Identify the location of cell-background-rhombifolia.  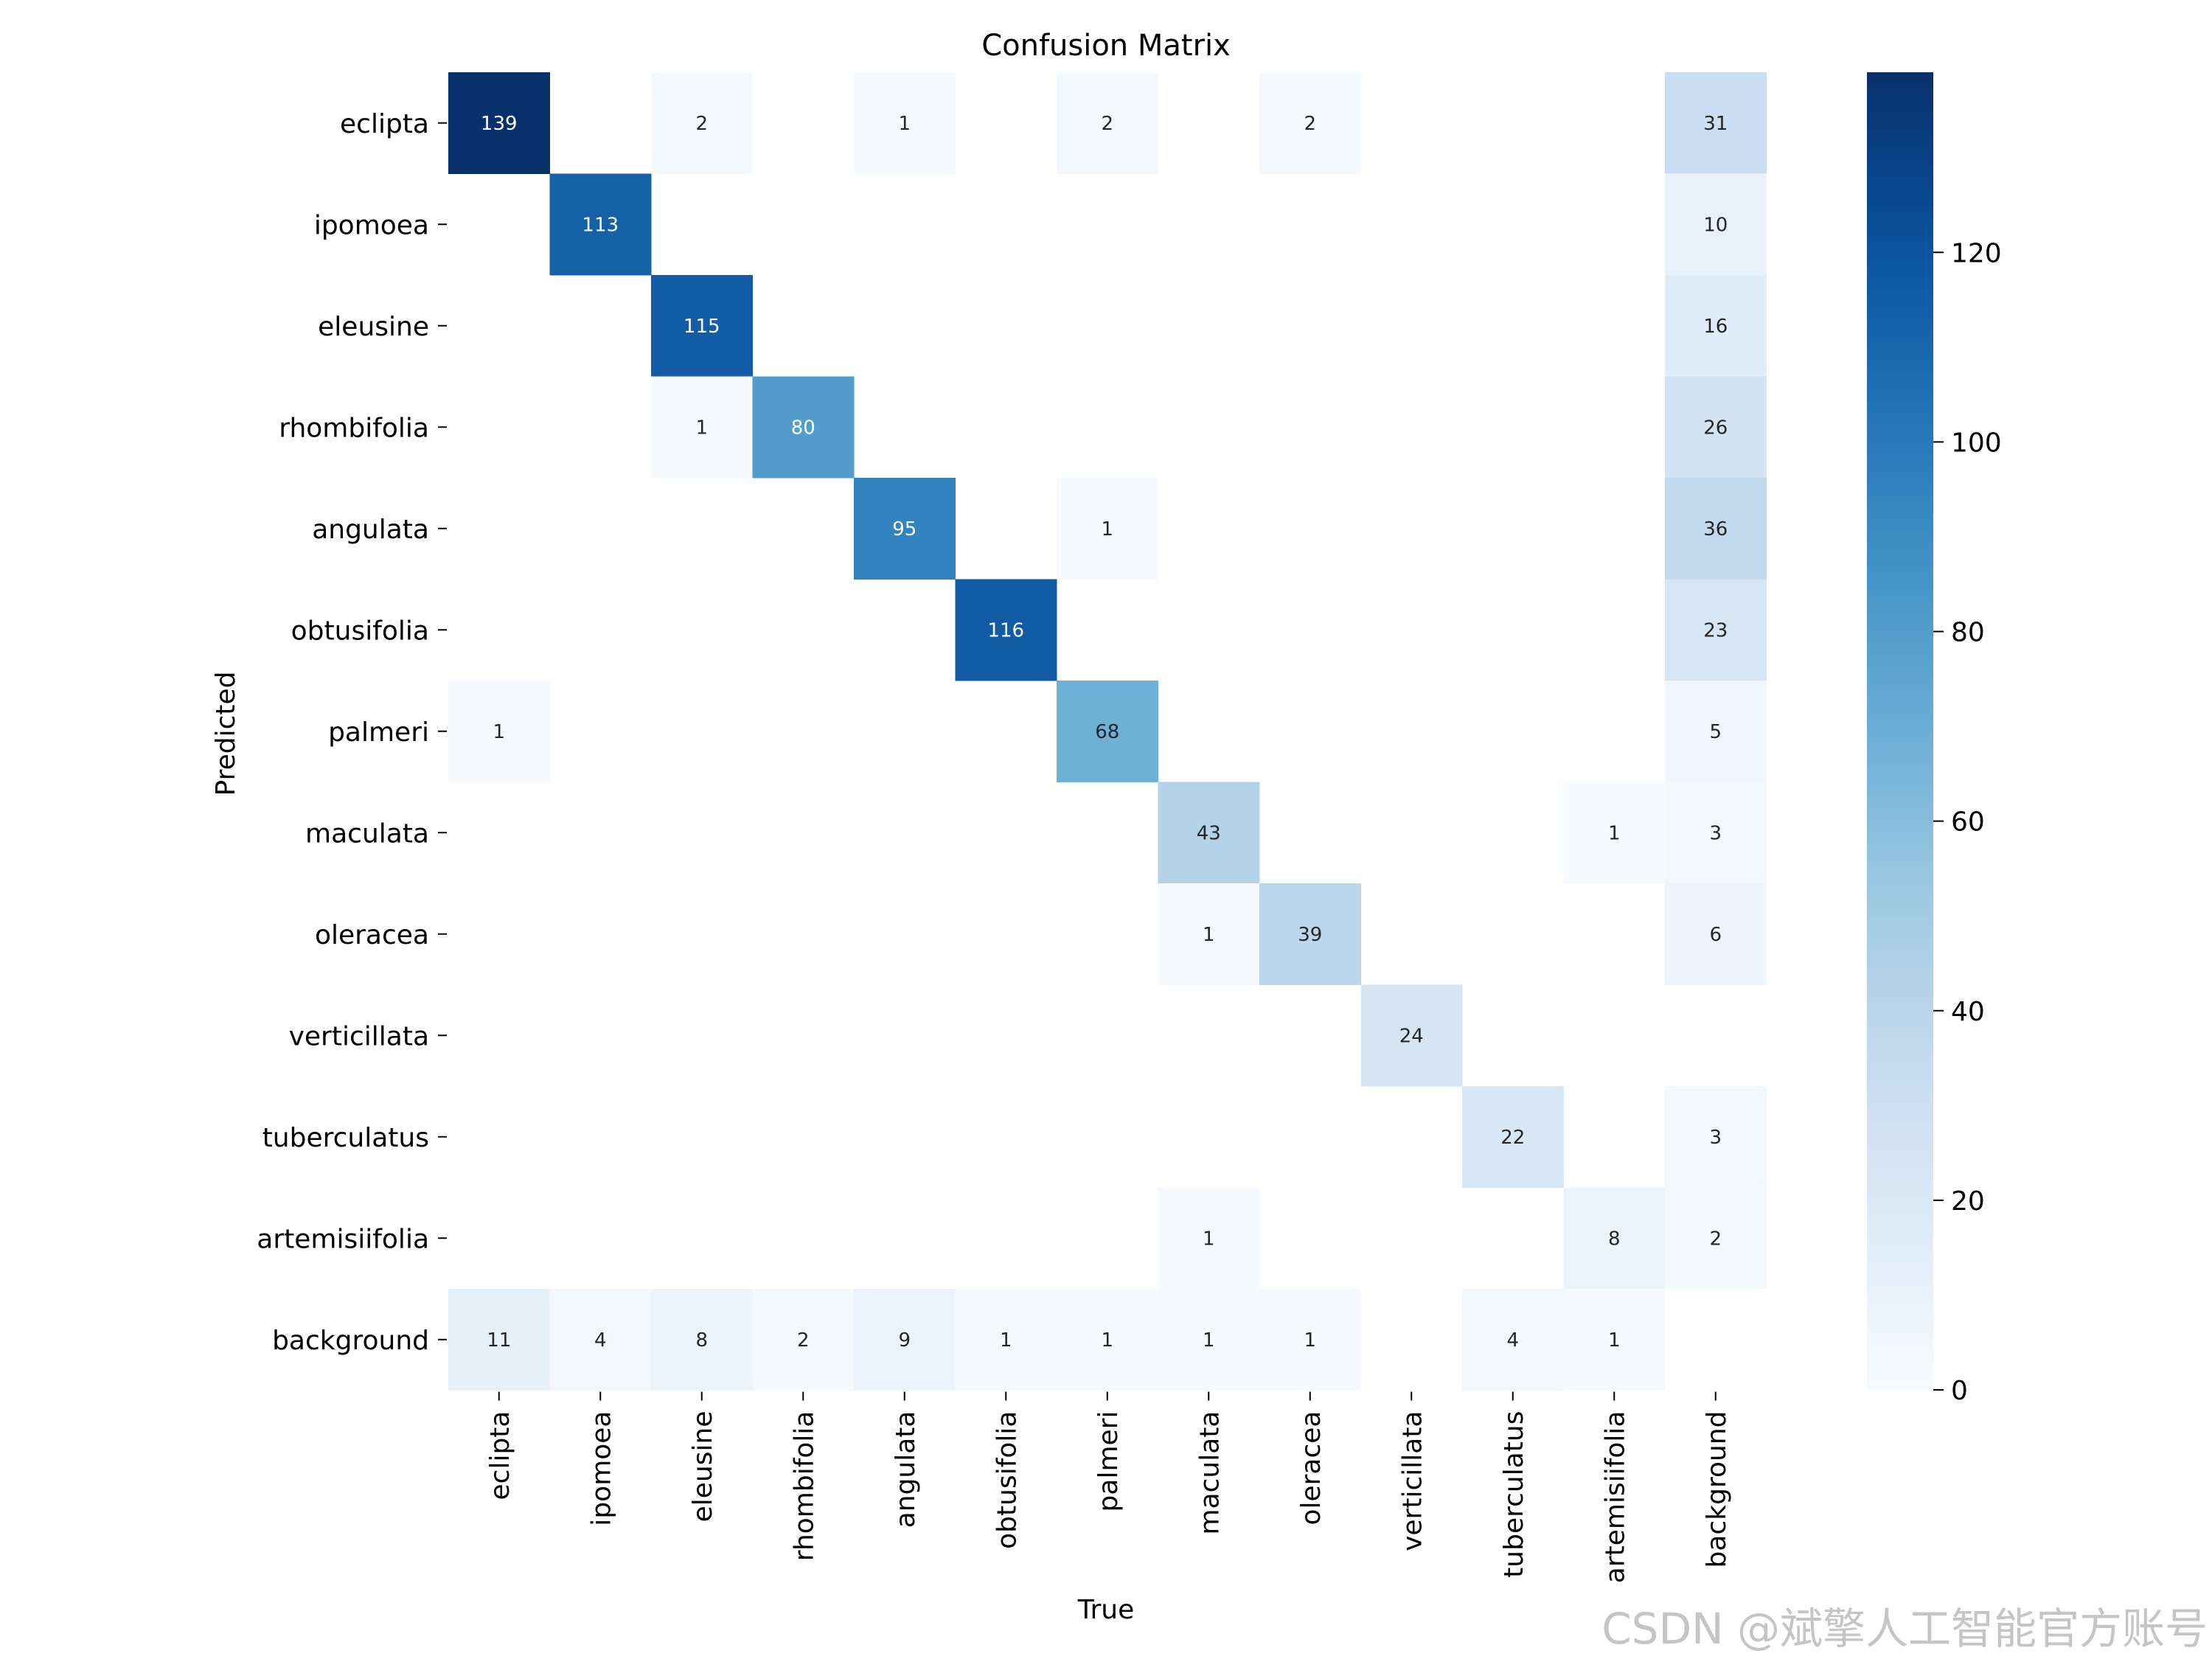
(803, 1340).